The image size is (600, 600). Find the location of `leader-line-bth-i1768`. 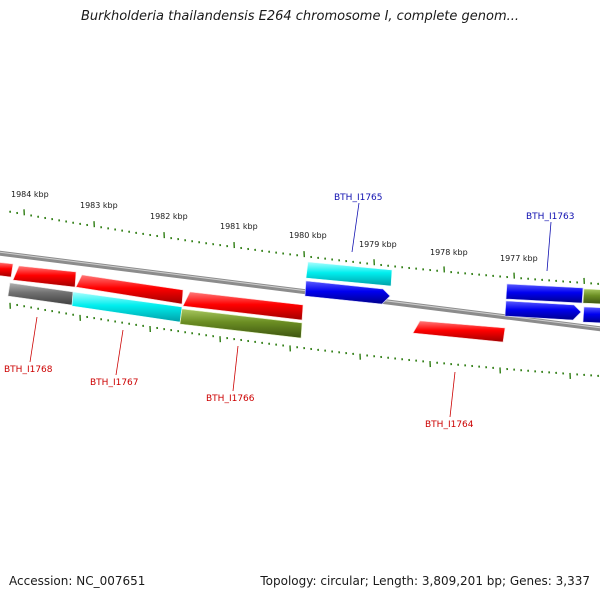

leader-line-bth-i1768 is located at coordinates (33, 339).